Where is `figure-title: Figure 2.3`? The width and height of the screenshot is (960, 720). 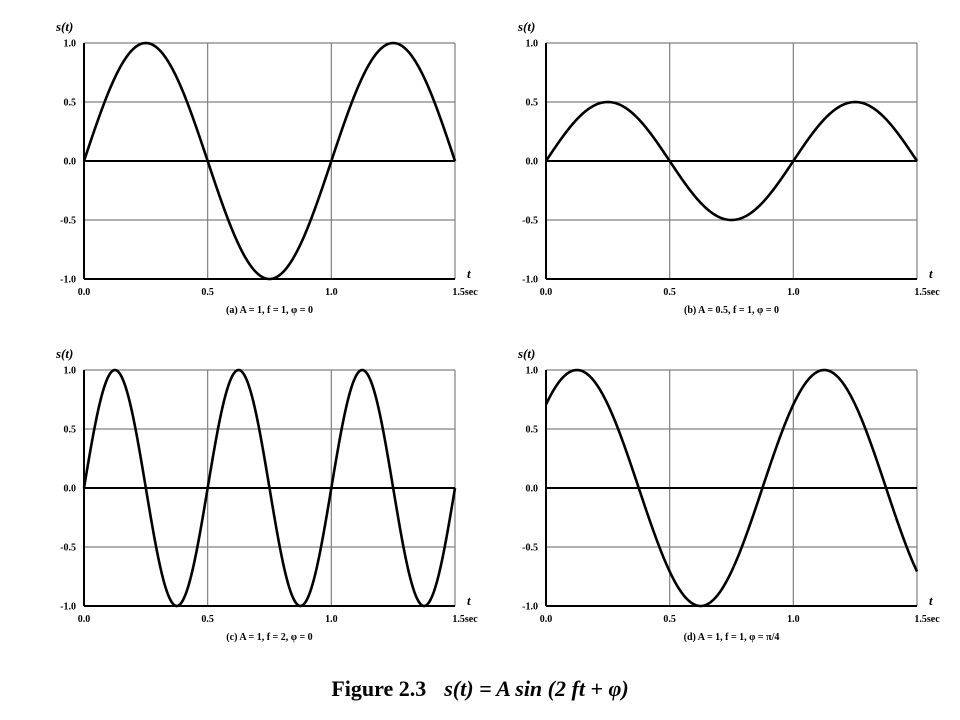
figure-title: Figure 2.3 is located at coordinates (379, 688).